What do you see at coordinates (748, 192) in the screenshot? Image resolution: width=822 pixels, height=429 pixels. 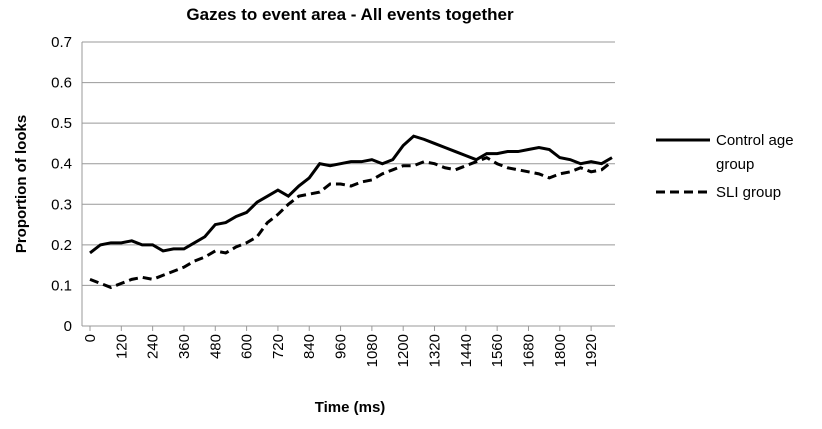 I see `legend-label: SLI group` at bounding box center [748, 192].